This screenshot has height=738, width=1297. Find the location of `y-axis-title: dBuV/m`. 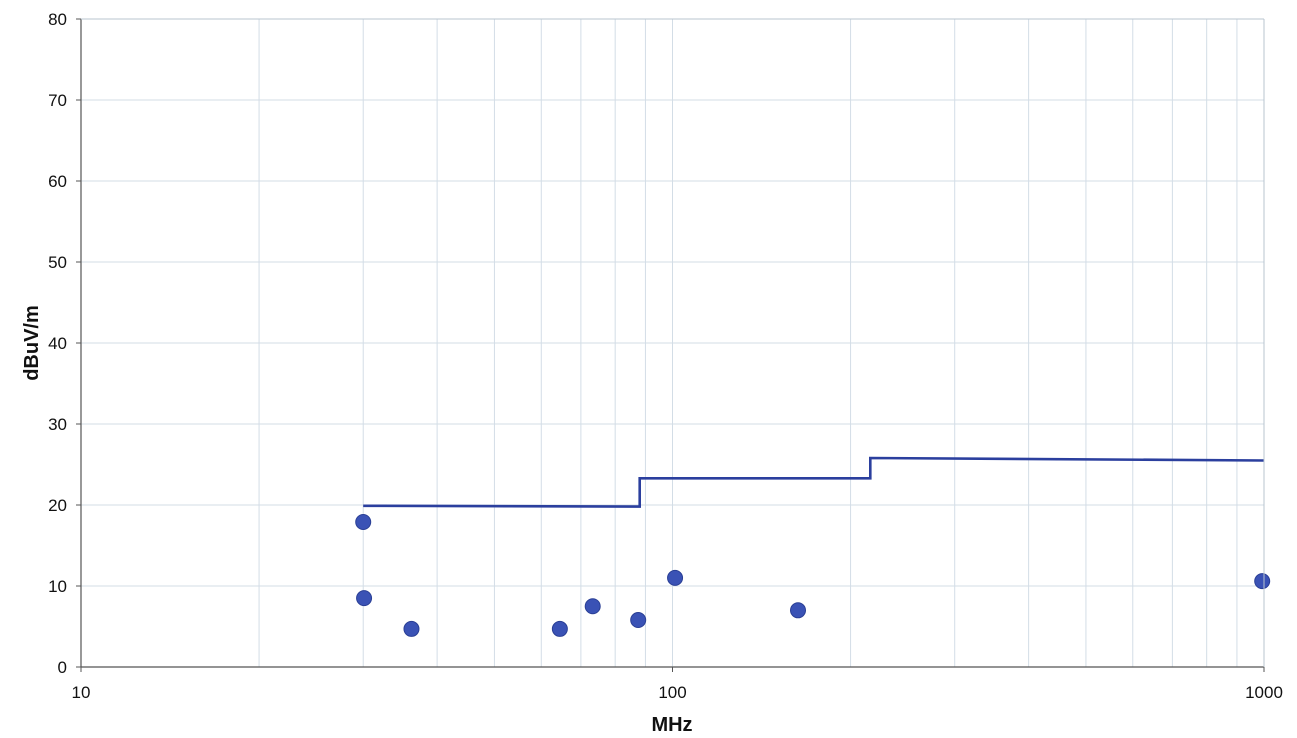

y-axis-title: dBuV/m is located at coordinates (32, 343).